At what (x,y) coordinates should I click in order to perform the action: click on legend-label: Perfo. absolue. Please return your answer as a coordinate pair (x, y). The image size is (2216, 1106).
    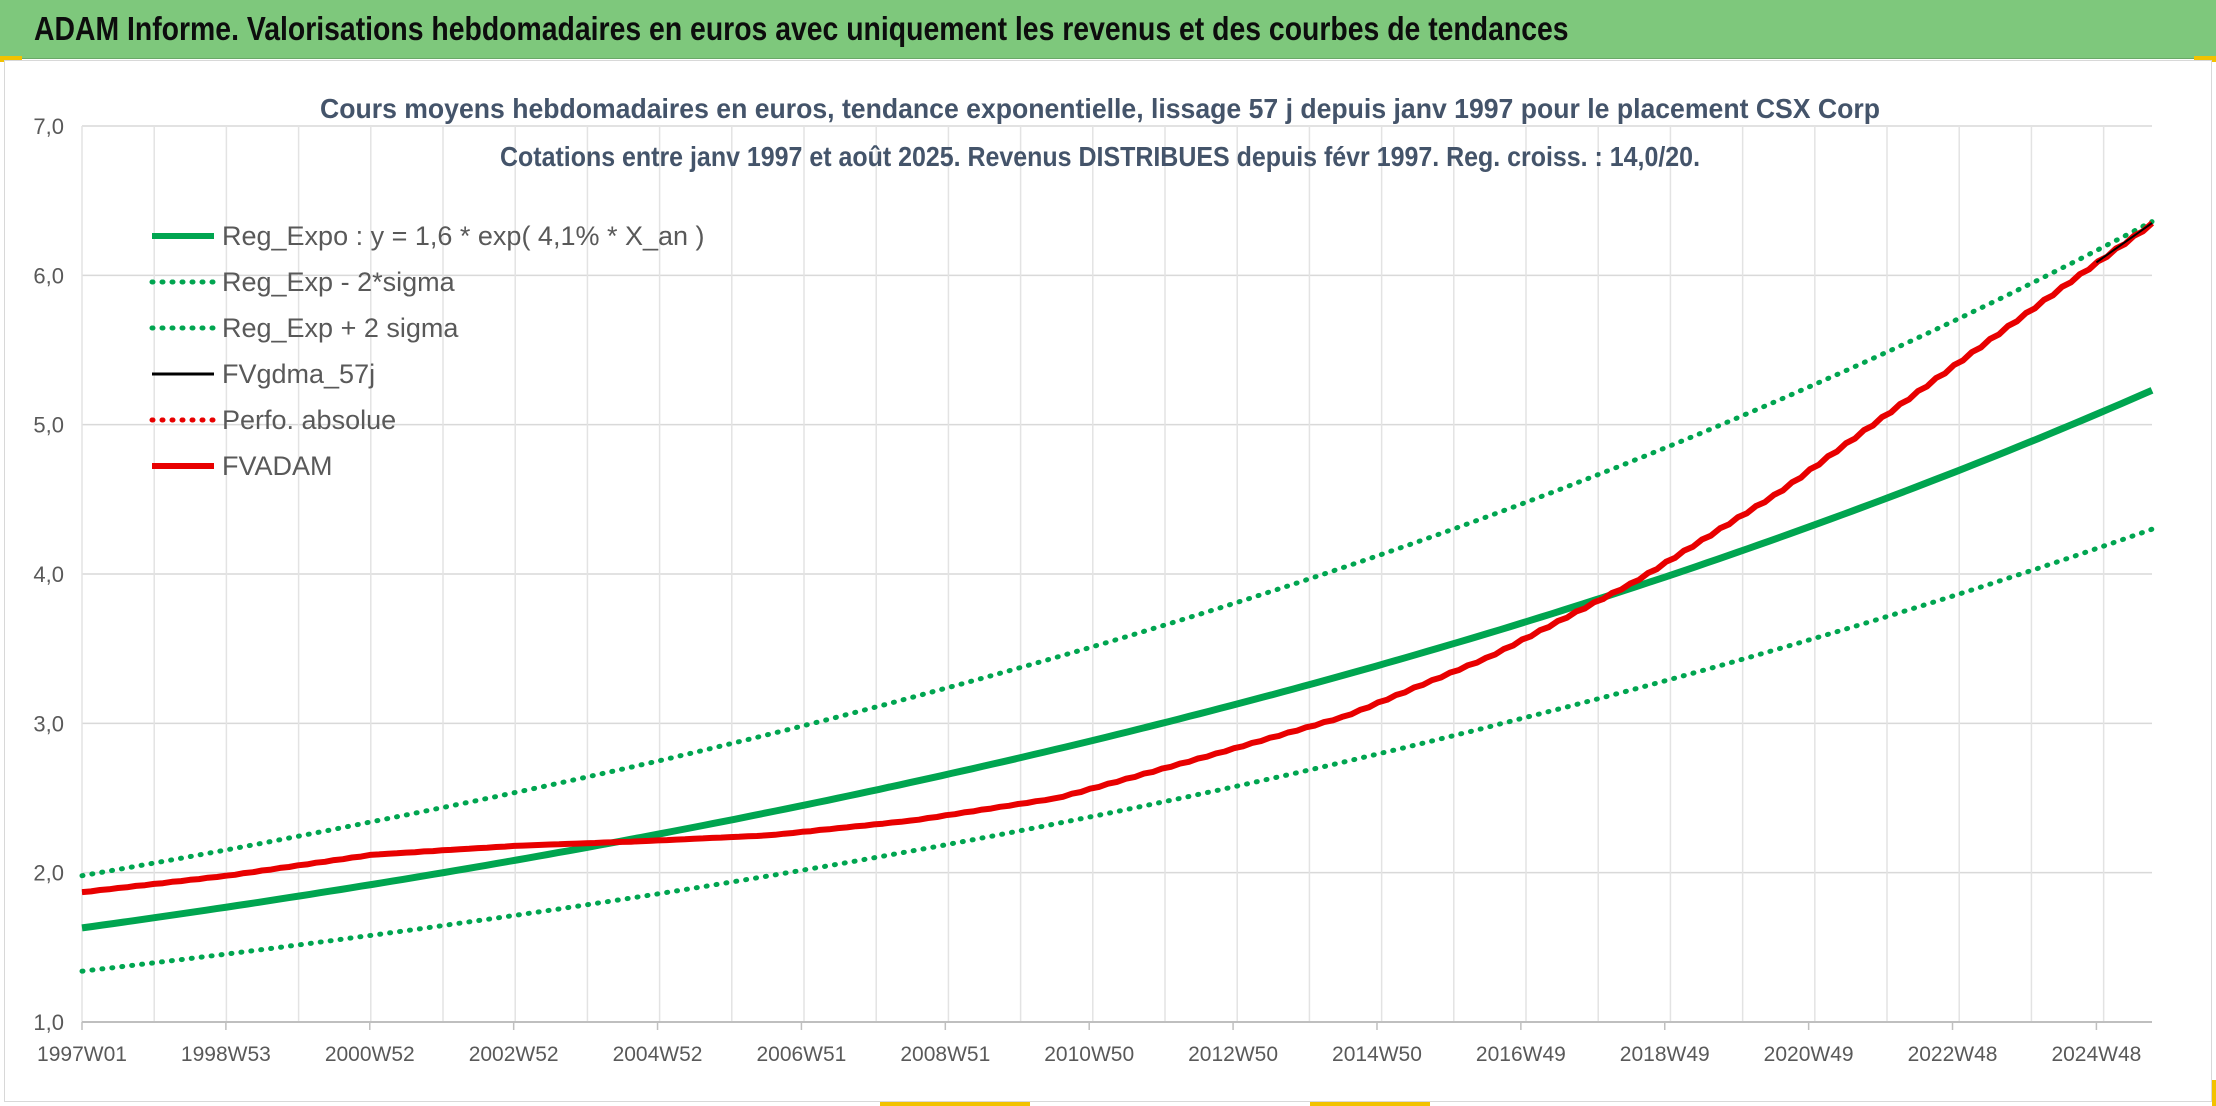
    Looking at the image, I should click on (309, 420).